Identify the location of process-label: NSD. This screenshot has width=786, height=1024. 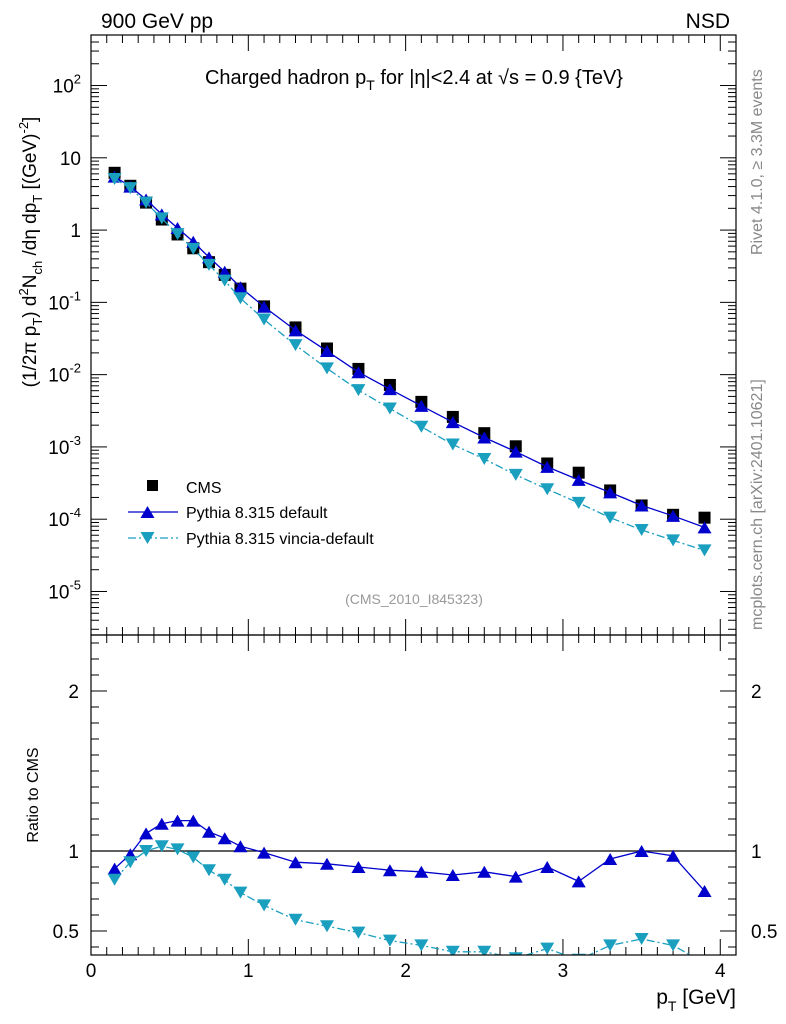
(708, 21).